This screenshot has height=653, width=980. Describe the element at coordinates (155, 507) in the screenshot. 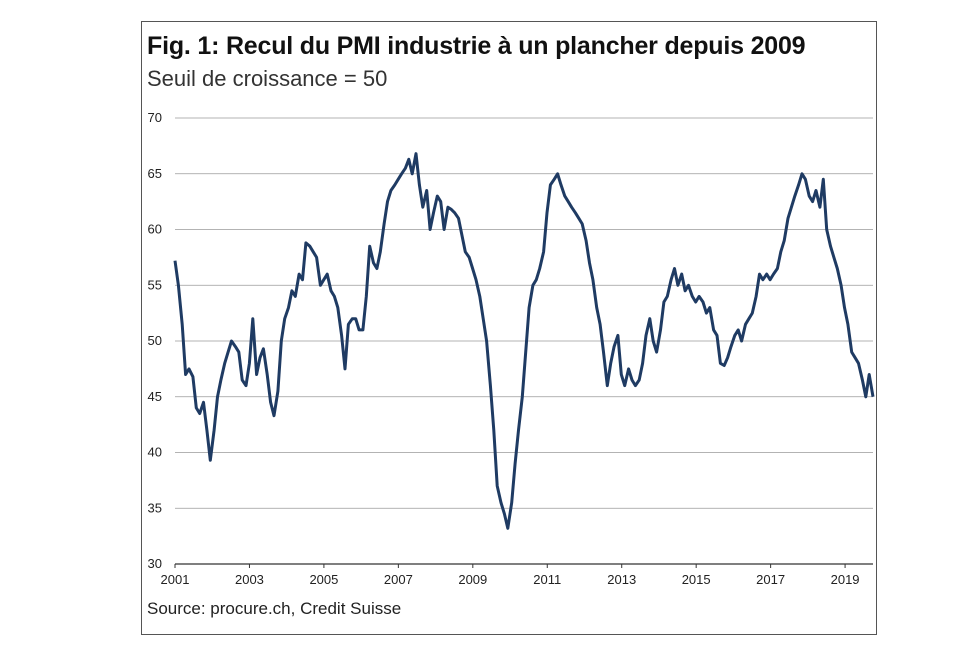

I see `y-tick-label: 35` at that location.